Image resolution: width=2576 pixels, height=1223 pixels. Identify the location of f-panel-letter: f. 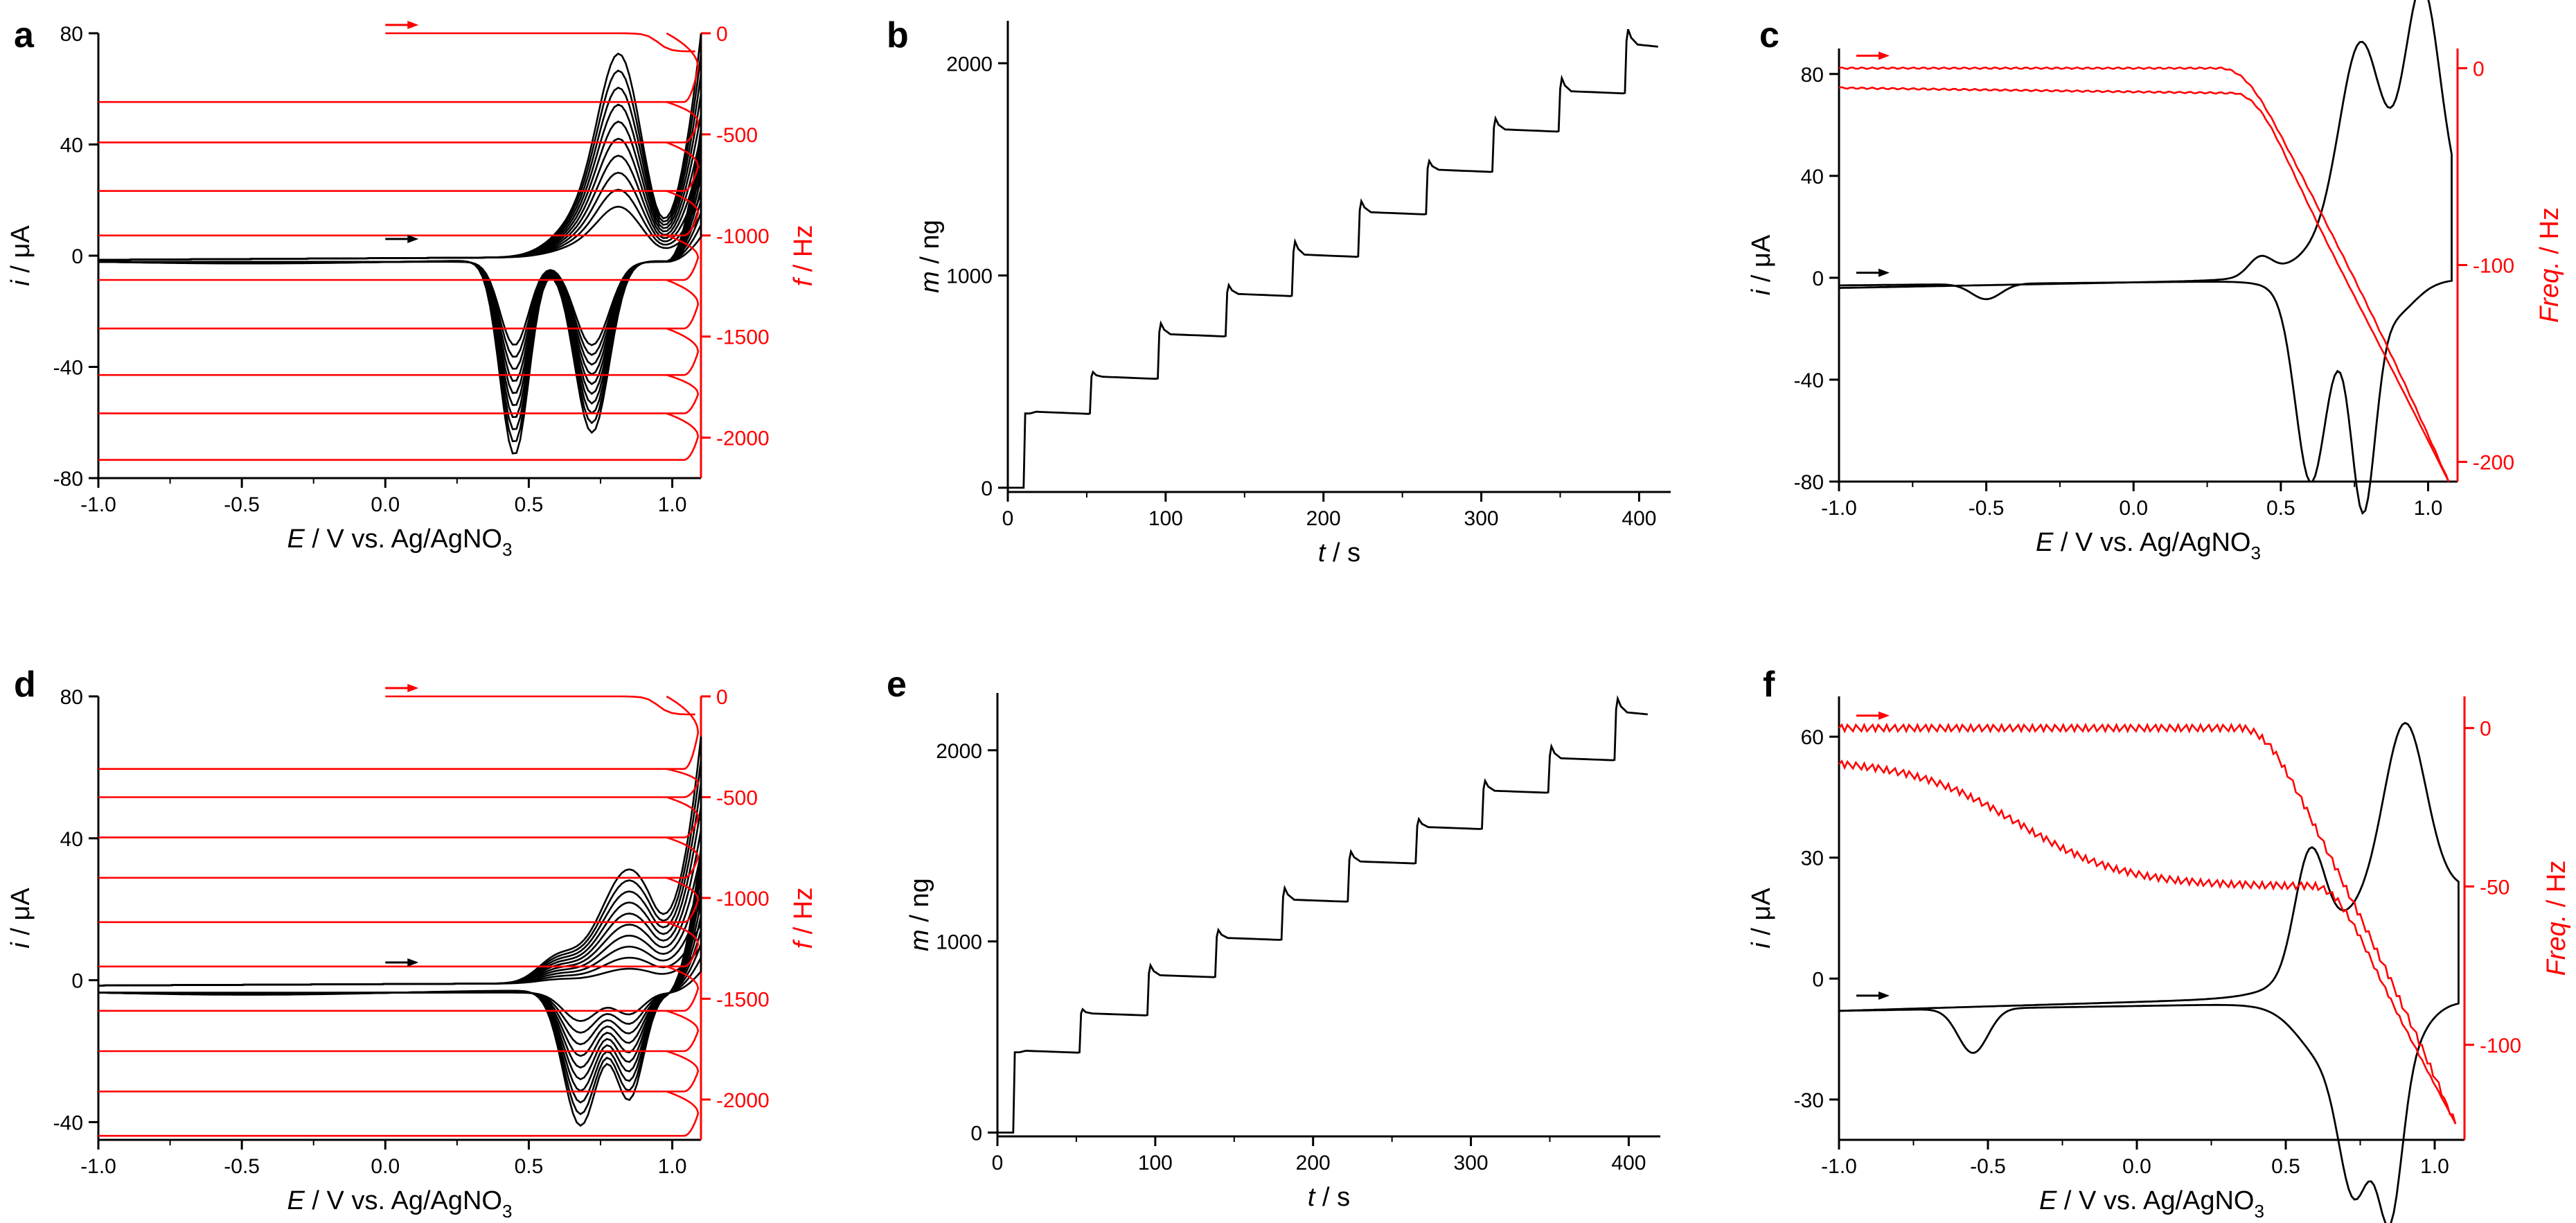
(1769, 685).